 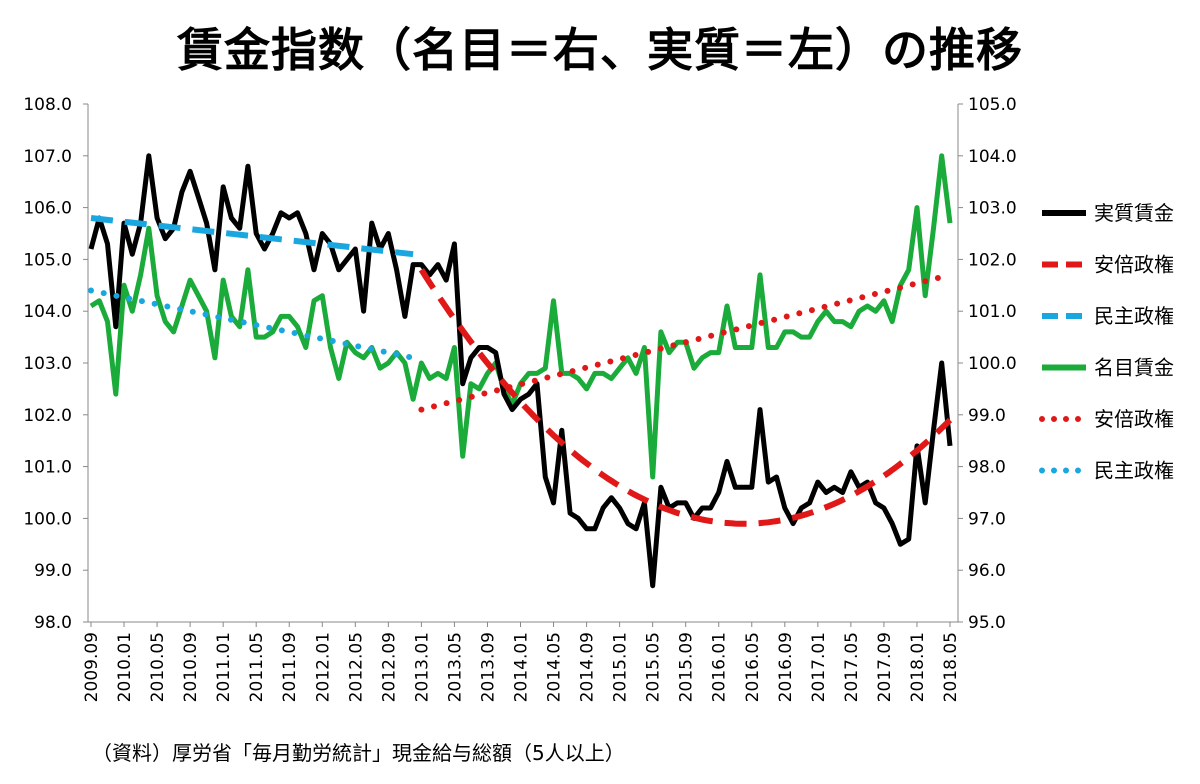 What do you see at coordinates (720, 667) in the screenshot?
I see `x-tick-label: 2016.01` at bounding box center [720, 667].